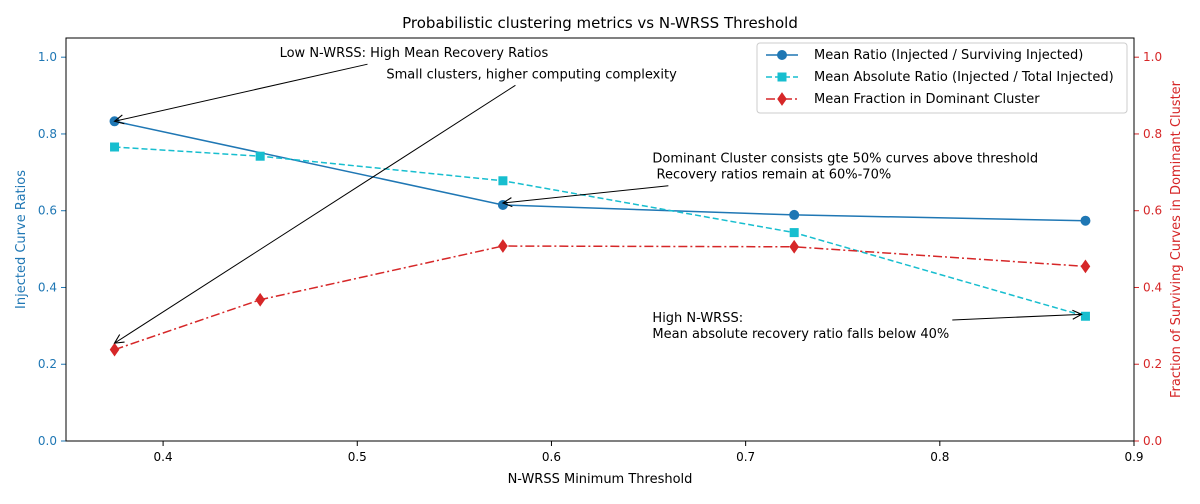 The height and width of the screenshot is (504, 1200). I want to click on left-y-axis-label: Injected Curve Ratios, so click(21, 239).